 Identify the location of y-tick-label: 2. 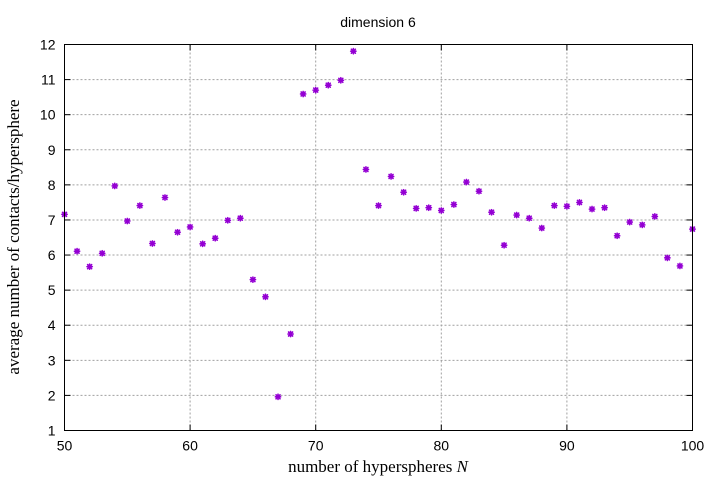
(52, 395).